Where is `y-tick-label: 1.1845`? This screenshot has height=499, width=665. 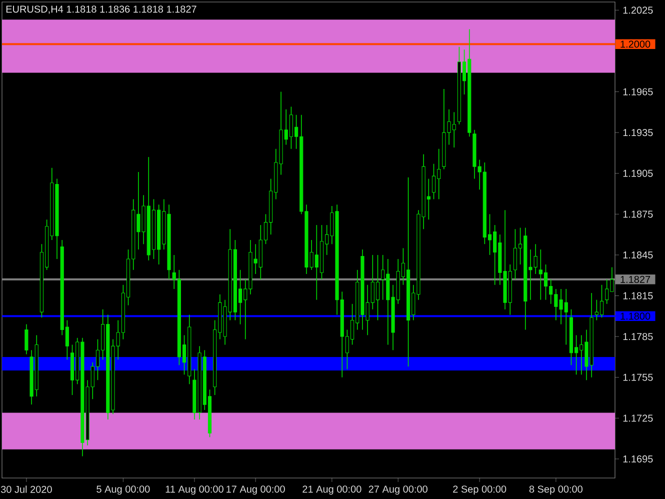
y-tick-label: 1.1845 is located at coordinates (638, 254).